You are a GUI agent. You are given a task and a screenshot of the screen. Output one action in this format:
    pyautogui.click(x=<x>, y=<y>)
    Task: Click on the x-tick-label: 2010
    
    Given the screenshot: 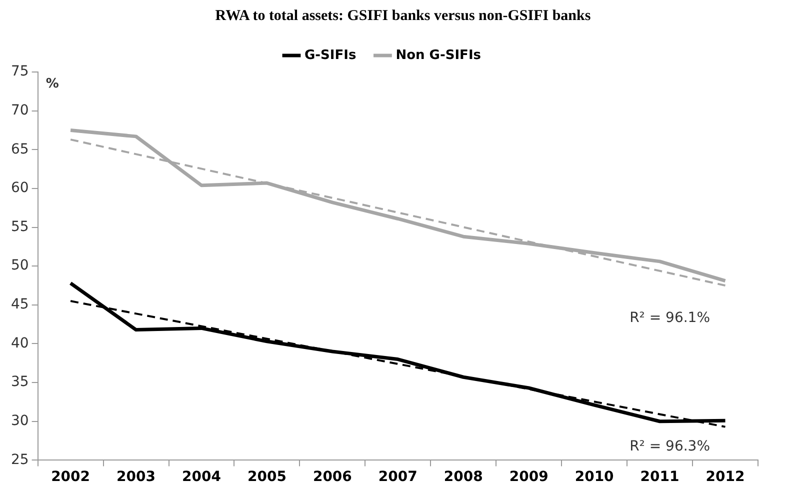 What is the action you would take?
    pyautogui.click(x=594, y=477)
    